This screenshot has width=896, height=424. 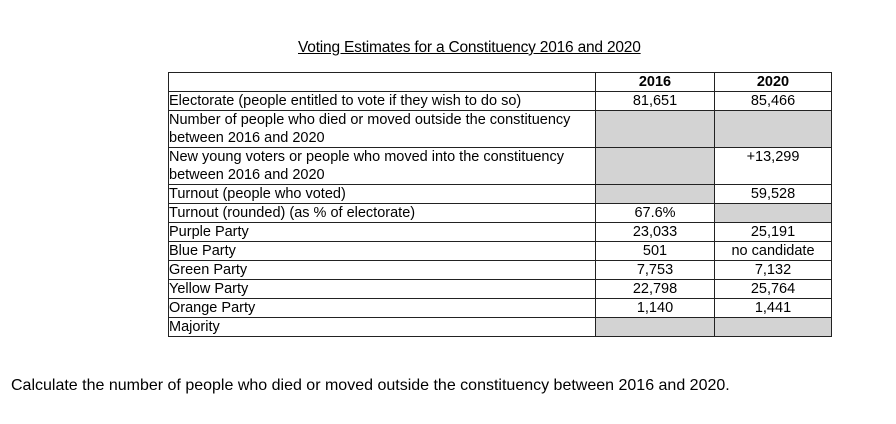 What do you see at coordinates (382, 194) in the screenshot?
I see `row-label: Turnout (people who voted)` at bounding box center [382, 194].